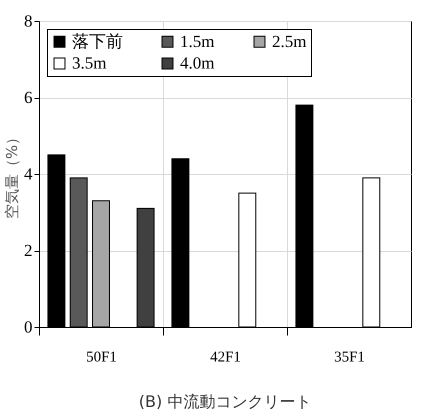 This screenshot has width=438, height=419. What do you see at coordinates (225, 358) in the screenshot?
I see `x-tick-label: 42F1` at bounding box center [225, 358].